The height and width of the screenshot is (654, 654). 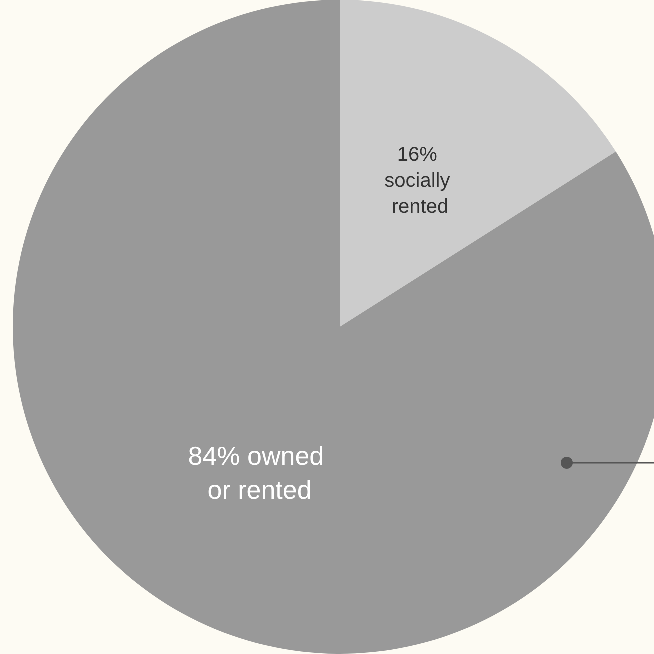 What do you see at coordinates (420, 194) in the screenshot?
I see `slice-label: socially rented` at bounding box center [420, 194].